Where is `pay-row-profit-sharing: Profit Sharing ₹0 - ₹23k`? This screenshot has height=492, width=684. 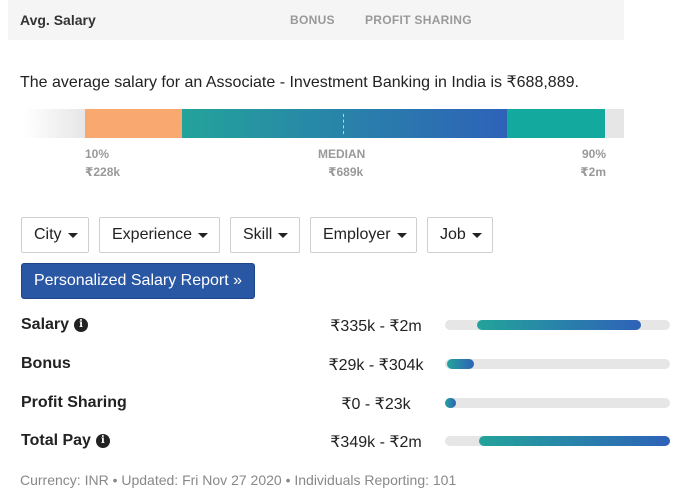
pay-row-profit-sharing: Profit Sharing ₹0 - ₹23k is located at coordinates (346, 404).